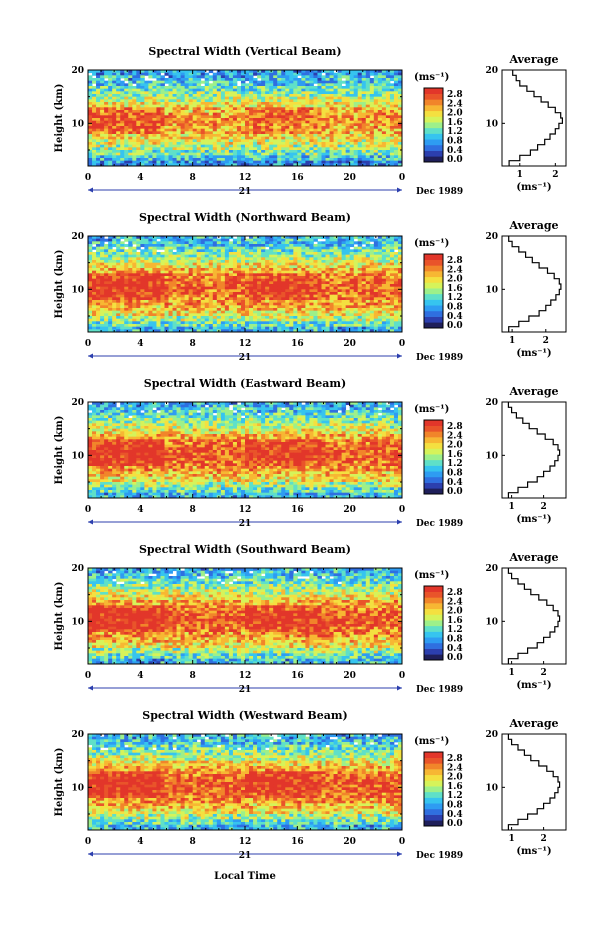 This screenshot has width=616, height=929. Describe the element at coordinates (59, 118) in the screenshot. I see `y-axis-label: Height (km)` at that location.